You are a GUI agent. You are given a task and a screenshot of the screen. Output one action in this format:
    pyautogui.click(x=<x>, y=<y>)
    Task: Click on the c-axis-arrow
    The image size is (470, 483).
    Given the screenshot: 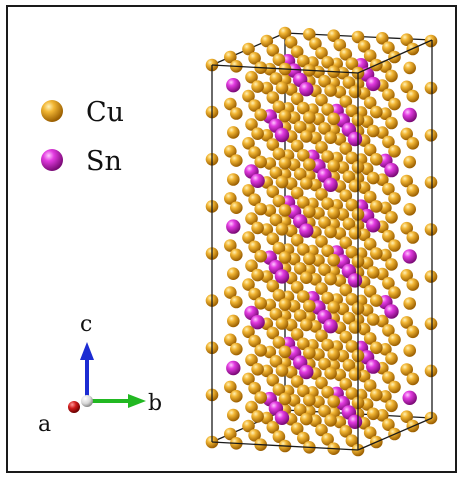 What is the action you would take?
    pyautogui.click(x=87, y=370)
    